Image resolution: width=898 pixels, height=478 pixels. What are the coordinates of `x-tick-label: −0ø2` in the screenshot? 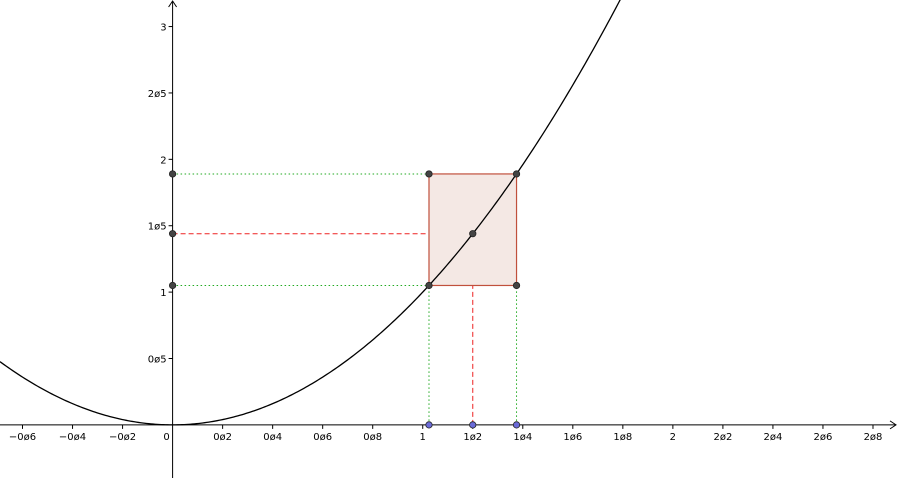 It's located at (122, 437).